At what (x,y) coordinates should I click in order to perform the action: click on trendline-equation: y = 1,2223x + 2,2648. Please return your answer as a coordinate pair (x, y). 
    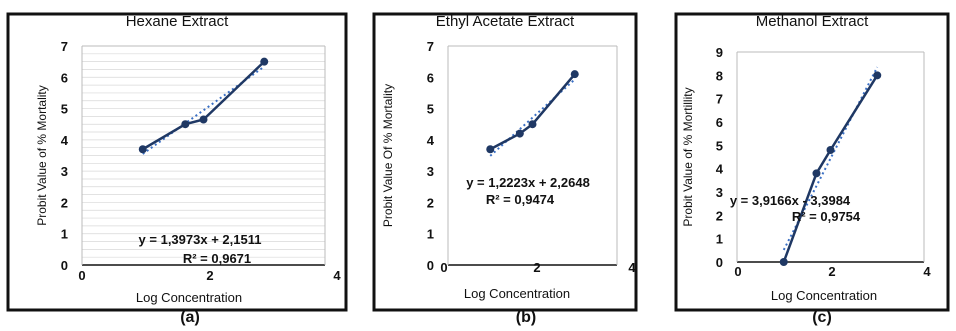
    Looking at the image, I should click on (528, 182).